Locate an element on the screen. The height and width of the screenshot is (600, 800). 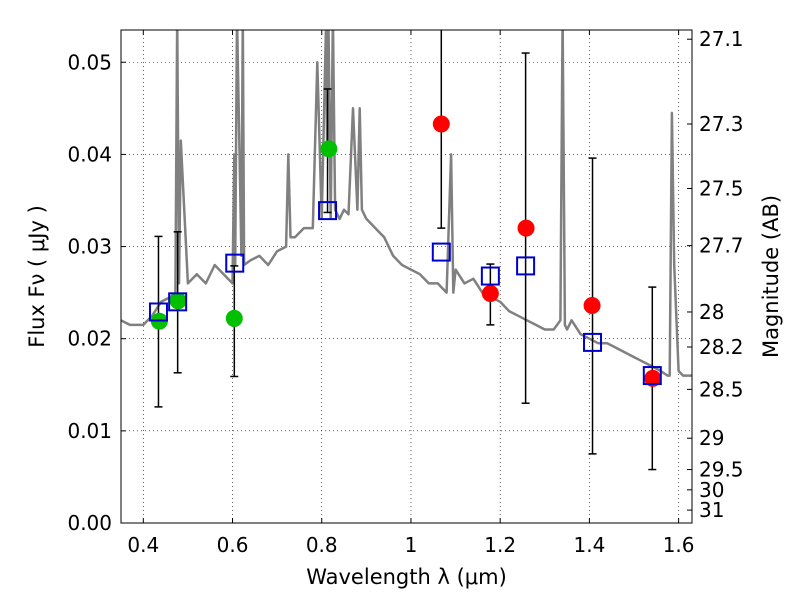
mag-tick-label: 28.5 is located at coordinates (721, 389).